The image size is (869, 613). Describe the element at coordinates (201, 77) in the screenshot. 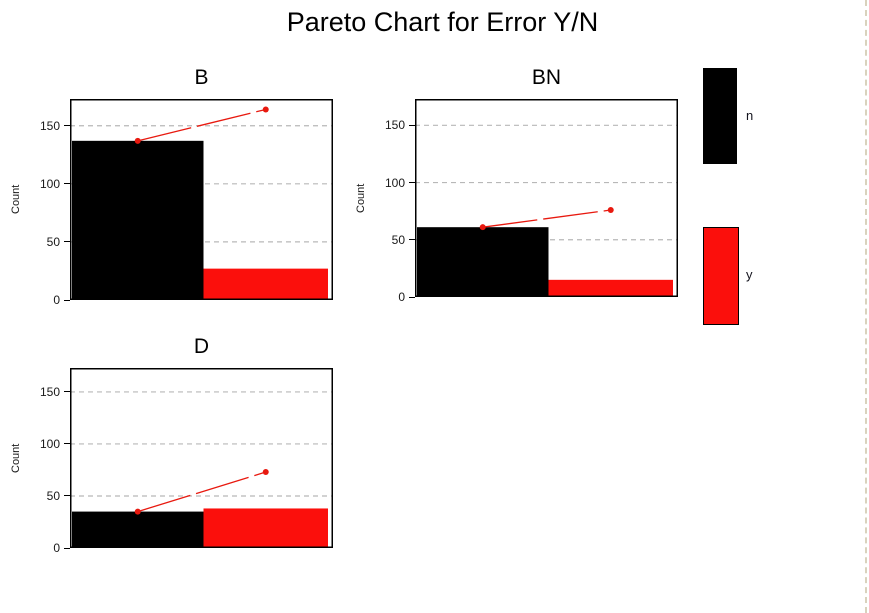

I see `panel-title-B: B` at that location.